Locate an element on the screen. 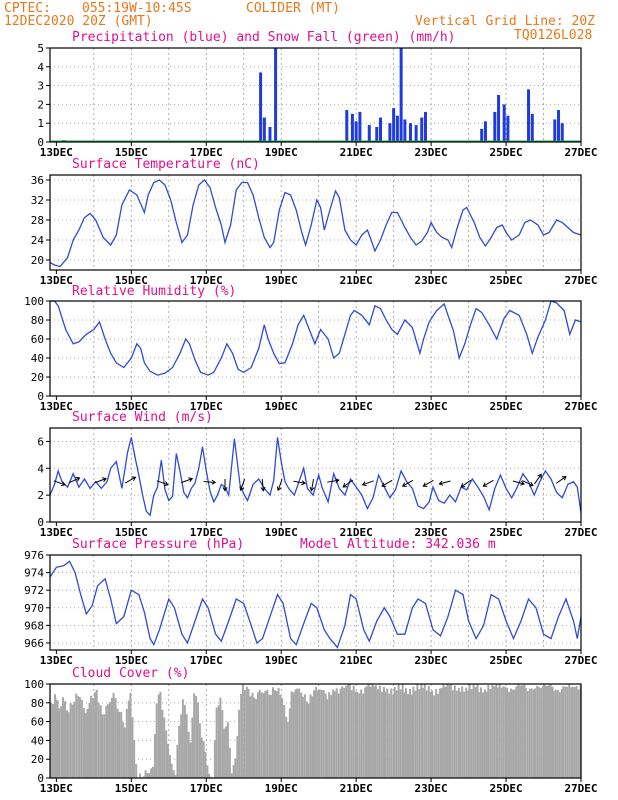 This screenshot has width=618, height=800. pressure-xtick-label: 25DEC is located at coordinates (505, 660).